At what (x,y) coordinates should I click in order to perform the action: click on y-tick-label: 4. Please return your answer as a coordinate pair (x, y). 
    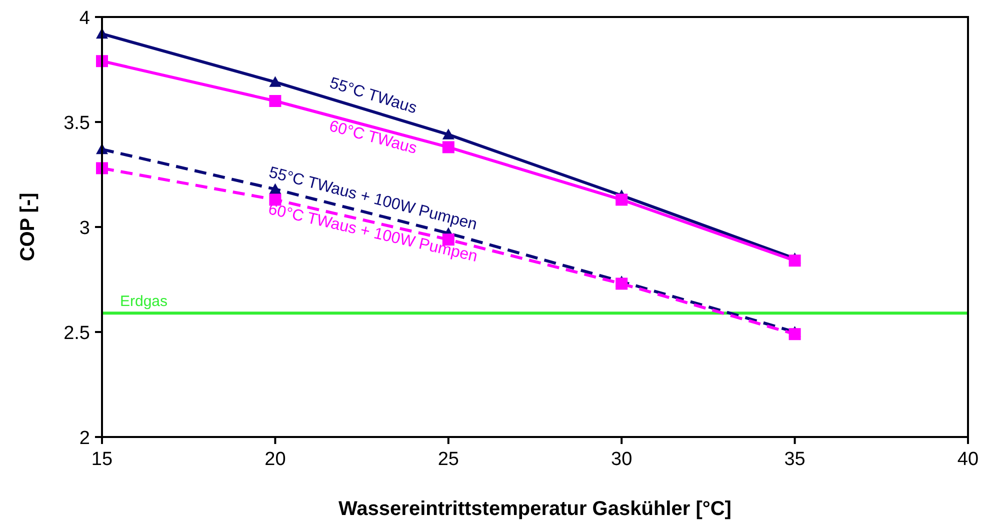
    Looking at the image, I should click on (84, 18).